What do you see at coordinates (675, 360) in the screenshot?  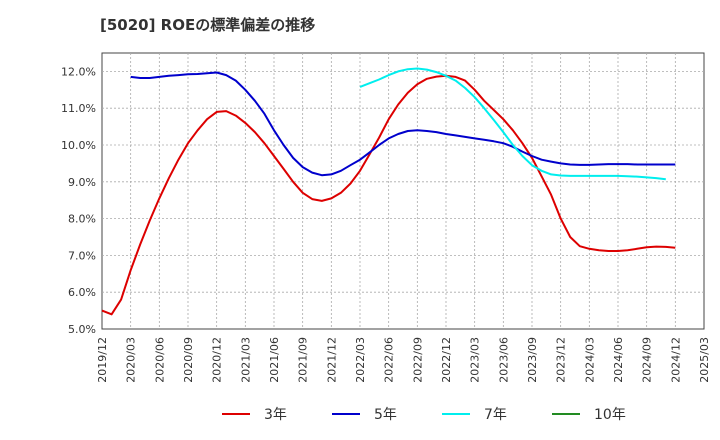 I see `x-tick-label: 2024/12` at bounding box center [675, 360].